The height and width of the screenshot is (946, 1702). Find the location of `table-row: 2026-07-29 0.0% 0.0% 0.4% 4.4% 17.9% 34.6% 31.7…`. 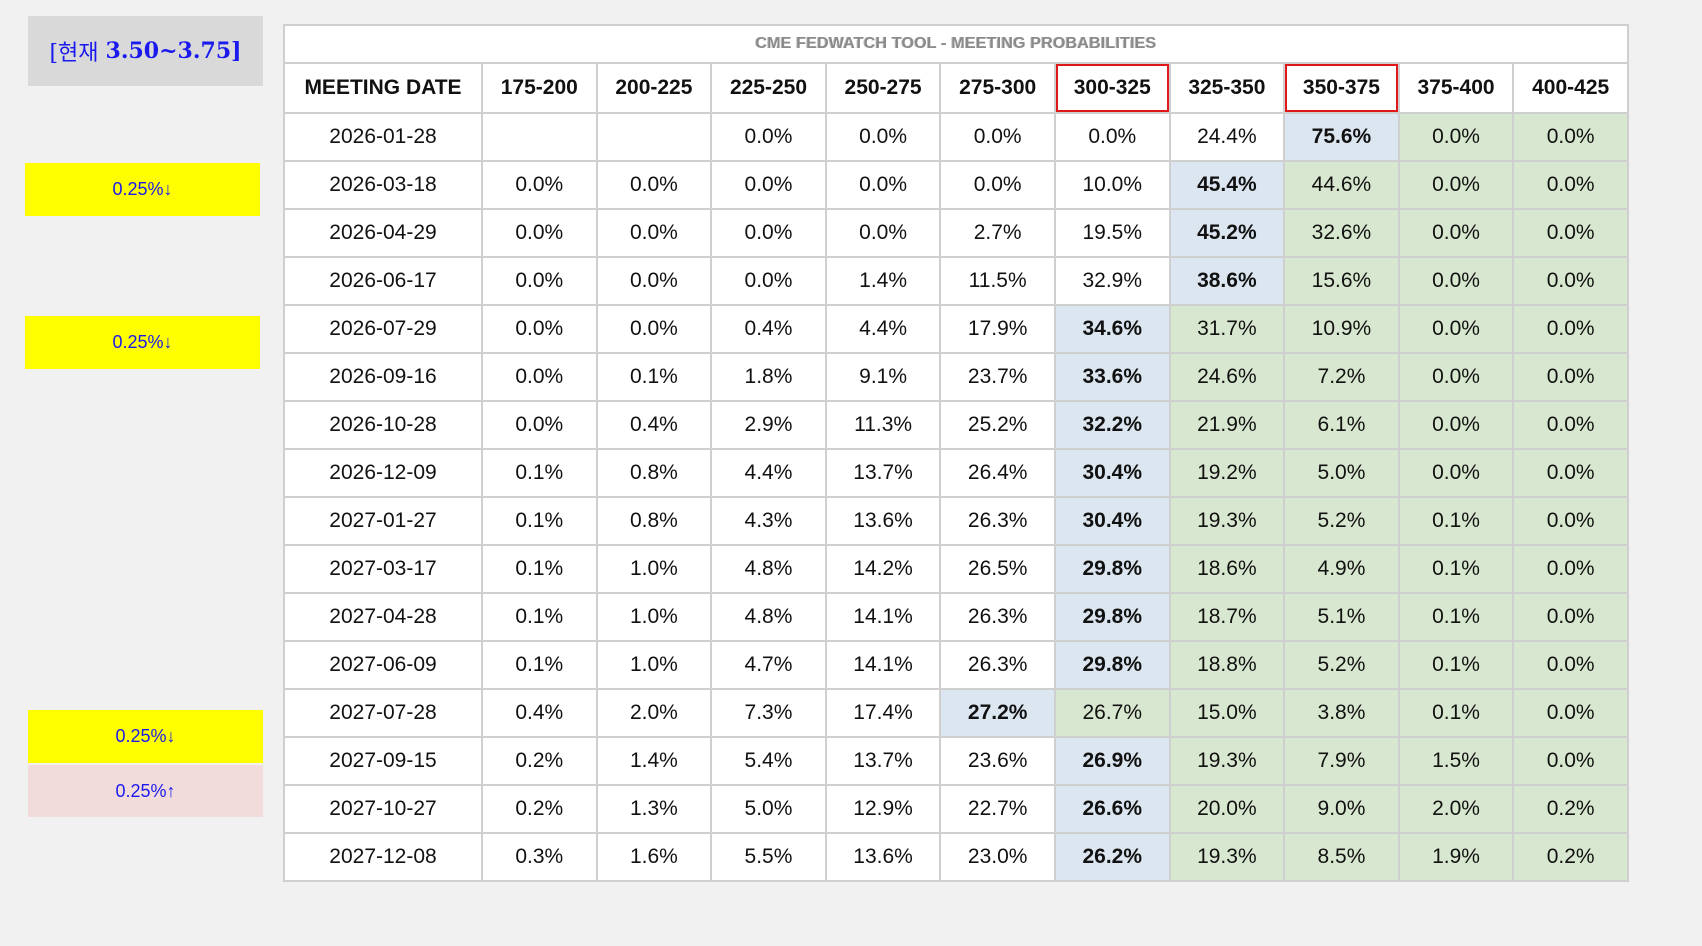

table-row: 2026-07-29 0.0% 0.0% 0.4% 4.4% 17.9% 34.6% 31.7… is located at coordinates (956, 329).